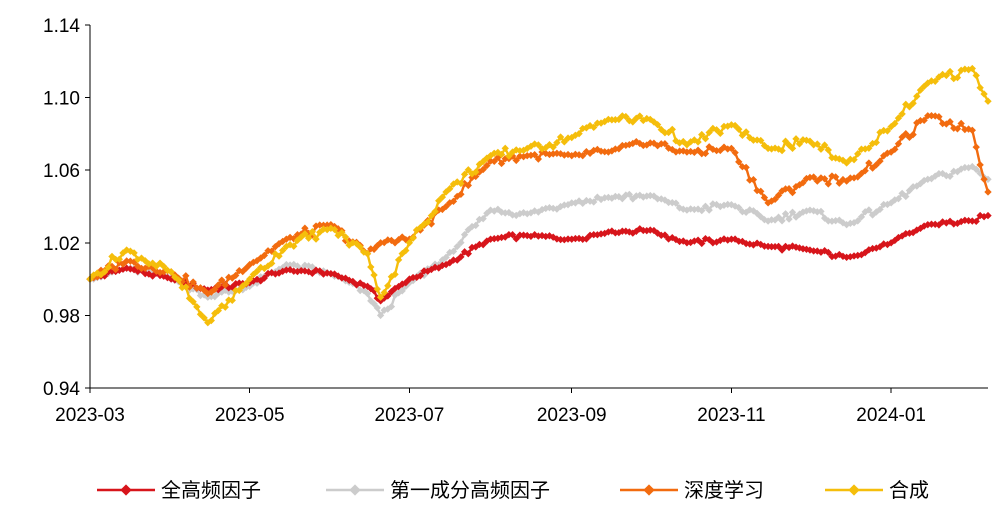 The image size is (1002, 510). Describe the element at coordinates (470, 490) in the screenshot. I see `legend-label: 第一成分高频因子` at that location.